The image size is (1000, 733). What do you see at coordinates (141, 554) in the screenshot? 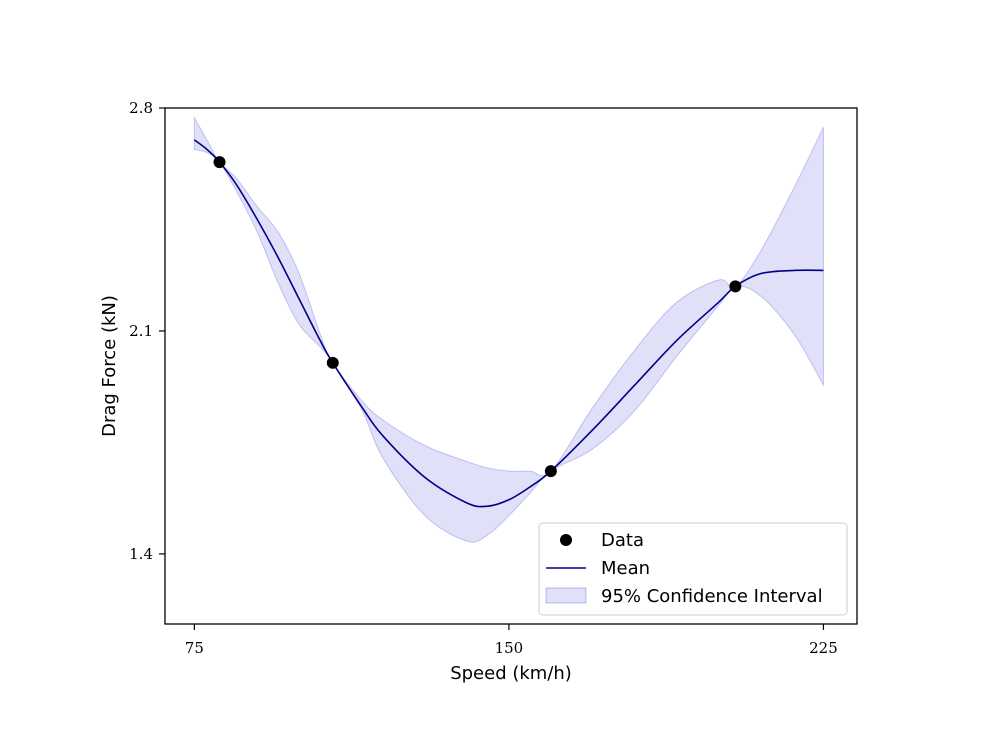
I see `y-tick-label: 1.4` at bounding box center [141, 554].